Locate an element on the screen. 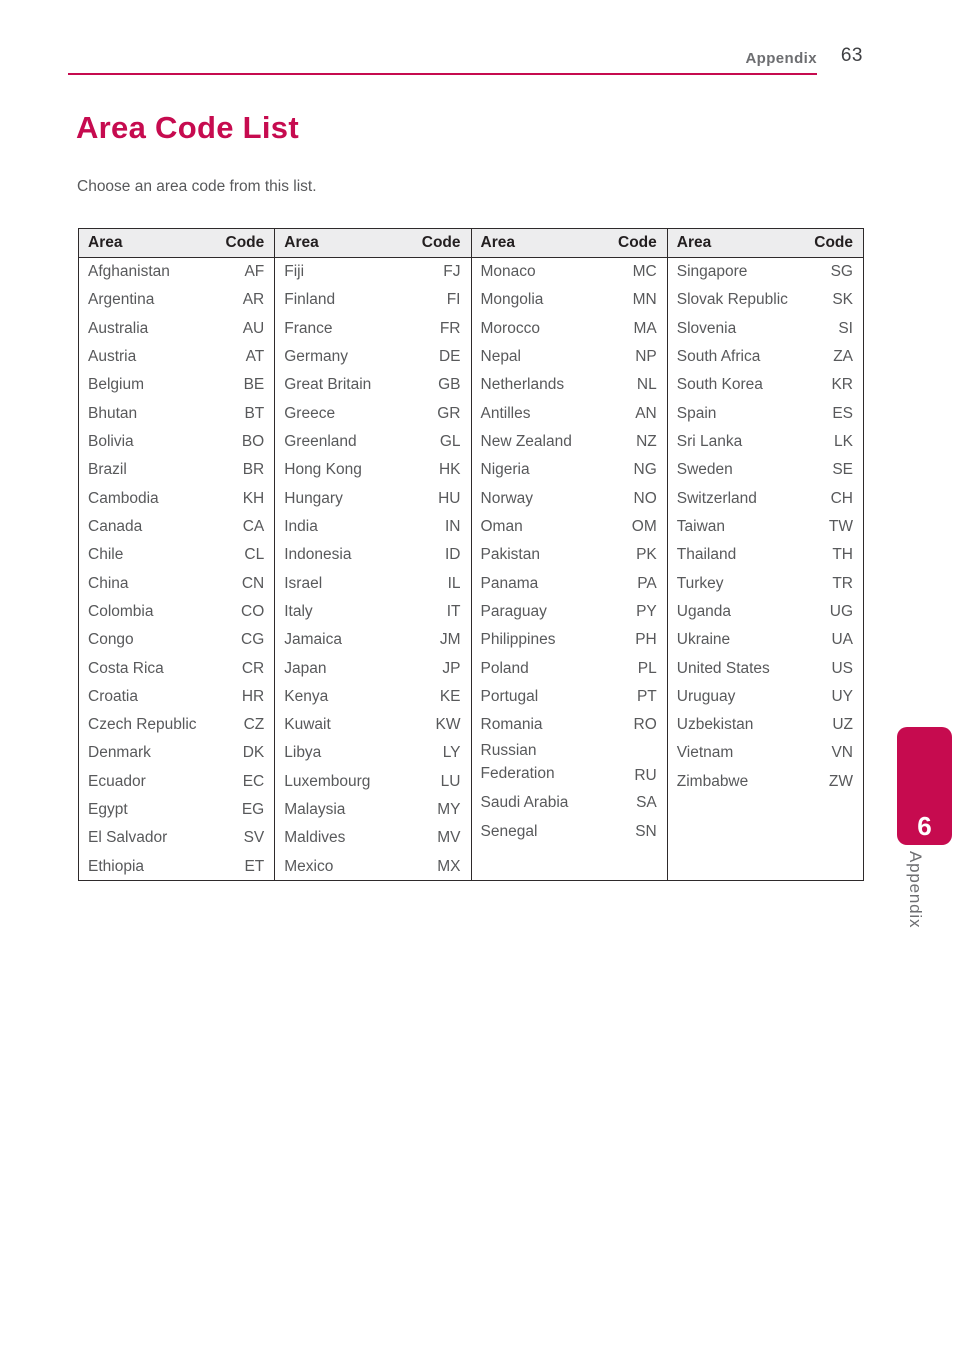 This screenshot has width=954, height=1354. area-name: Finland is located at coordinates (310, 300).